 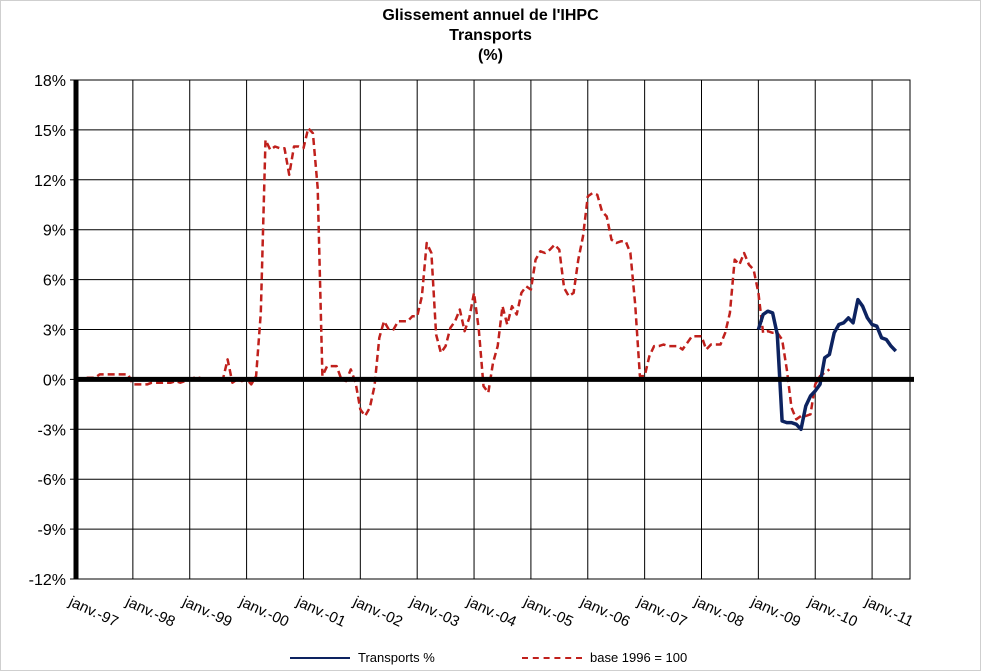 What do you see at coordinates (47, 580) in the screenshot?
I see `y-tick-label: -12%` at bounding box center [47, 580].